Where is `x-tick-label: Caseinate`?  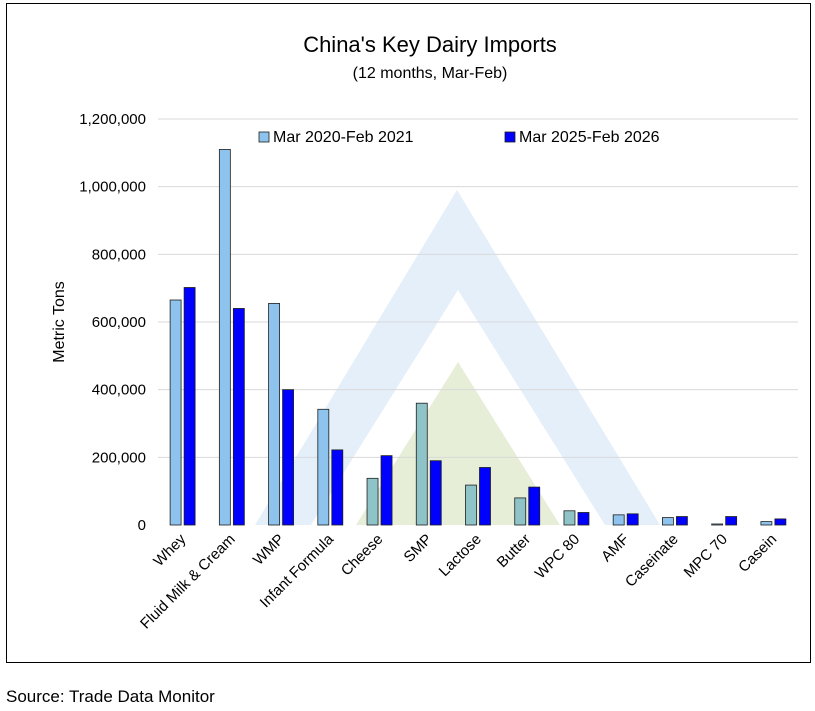 x-tick-label: Caseinate is located at coordinates (652, 561).